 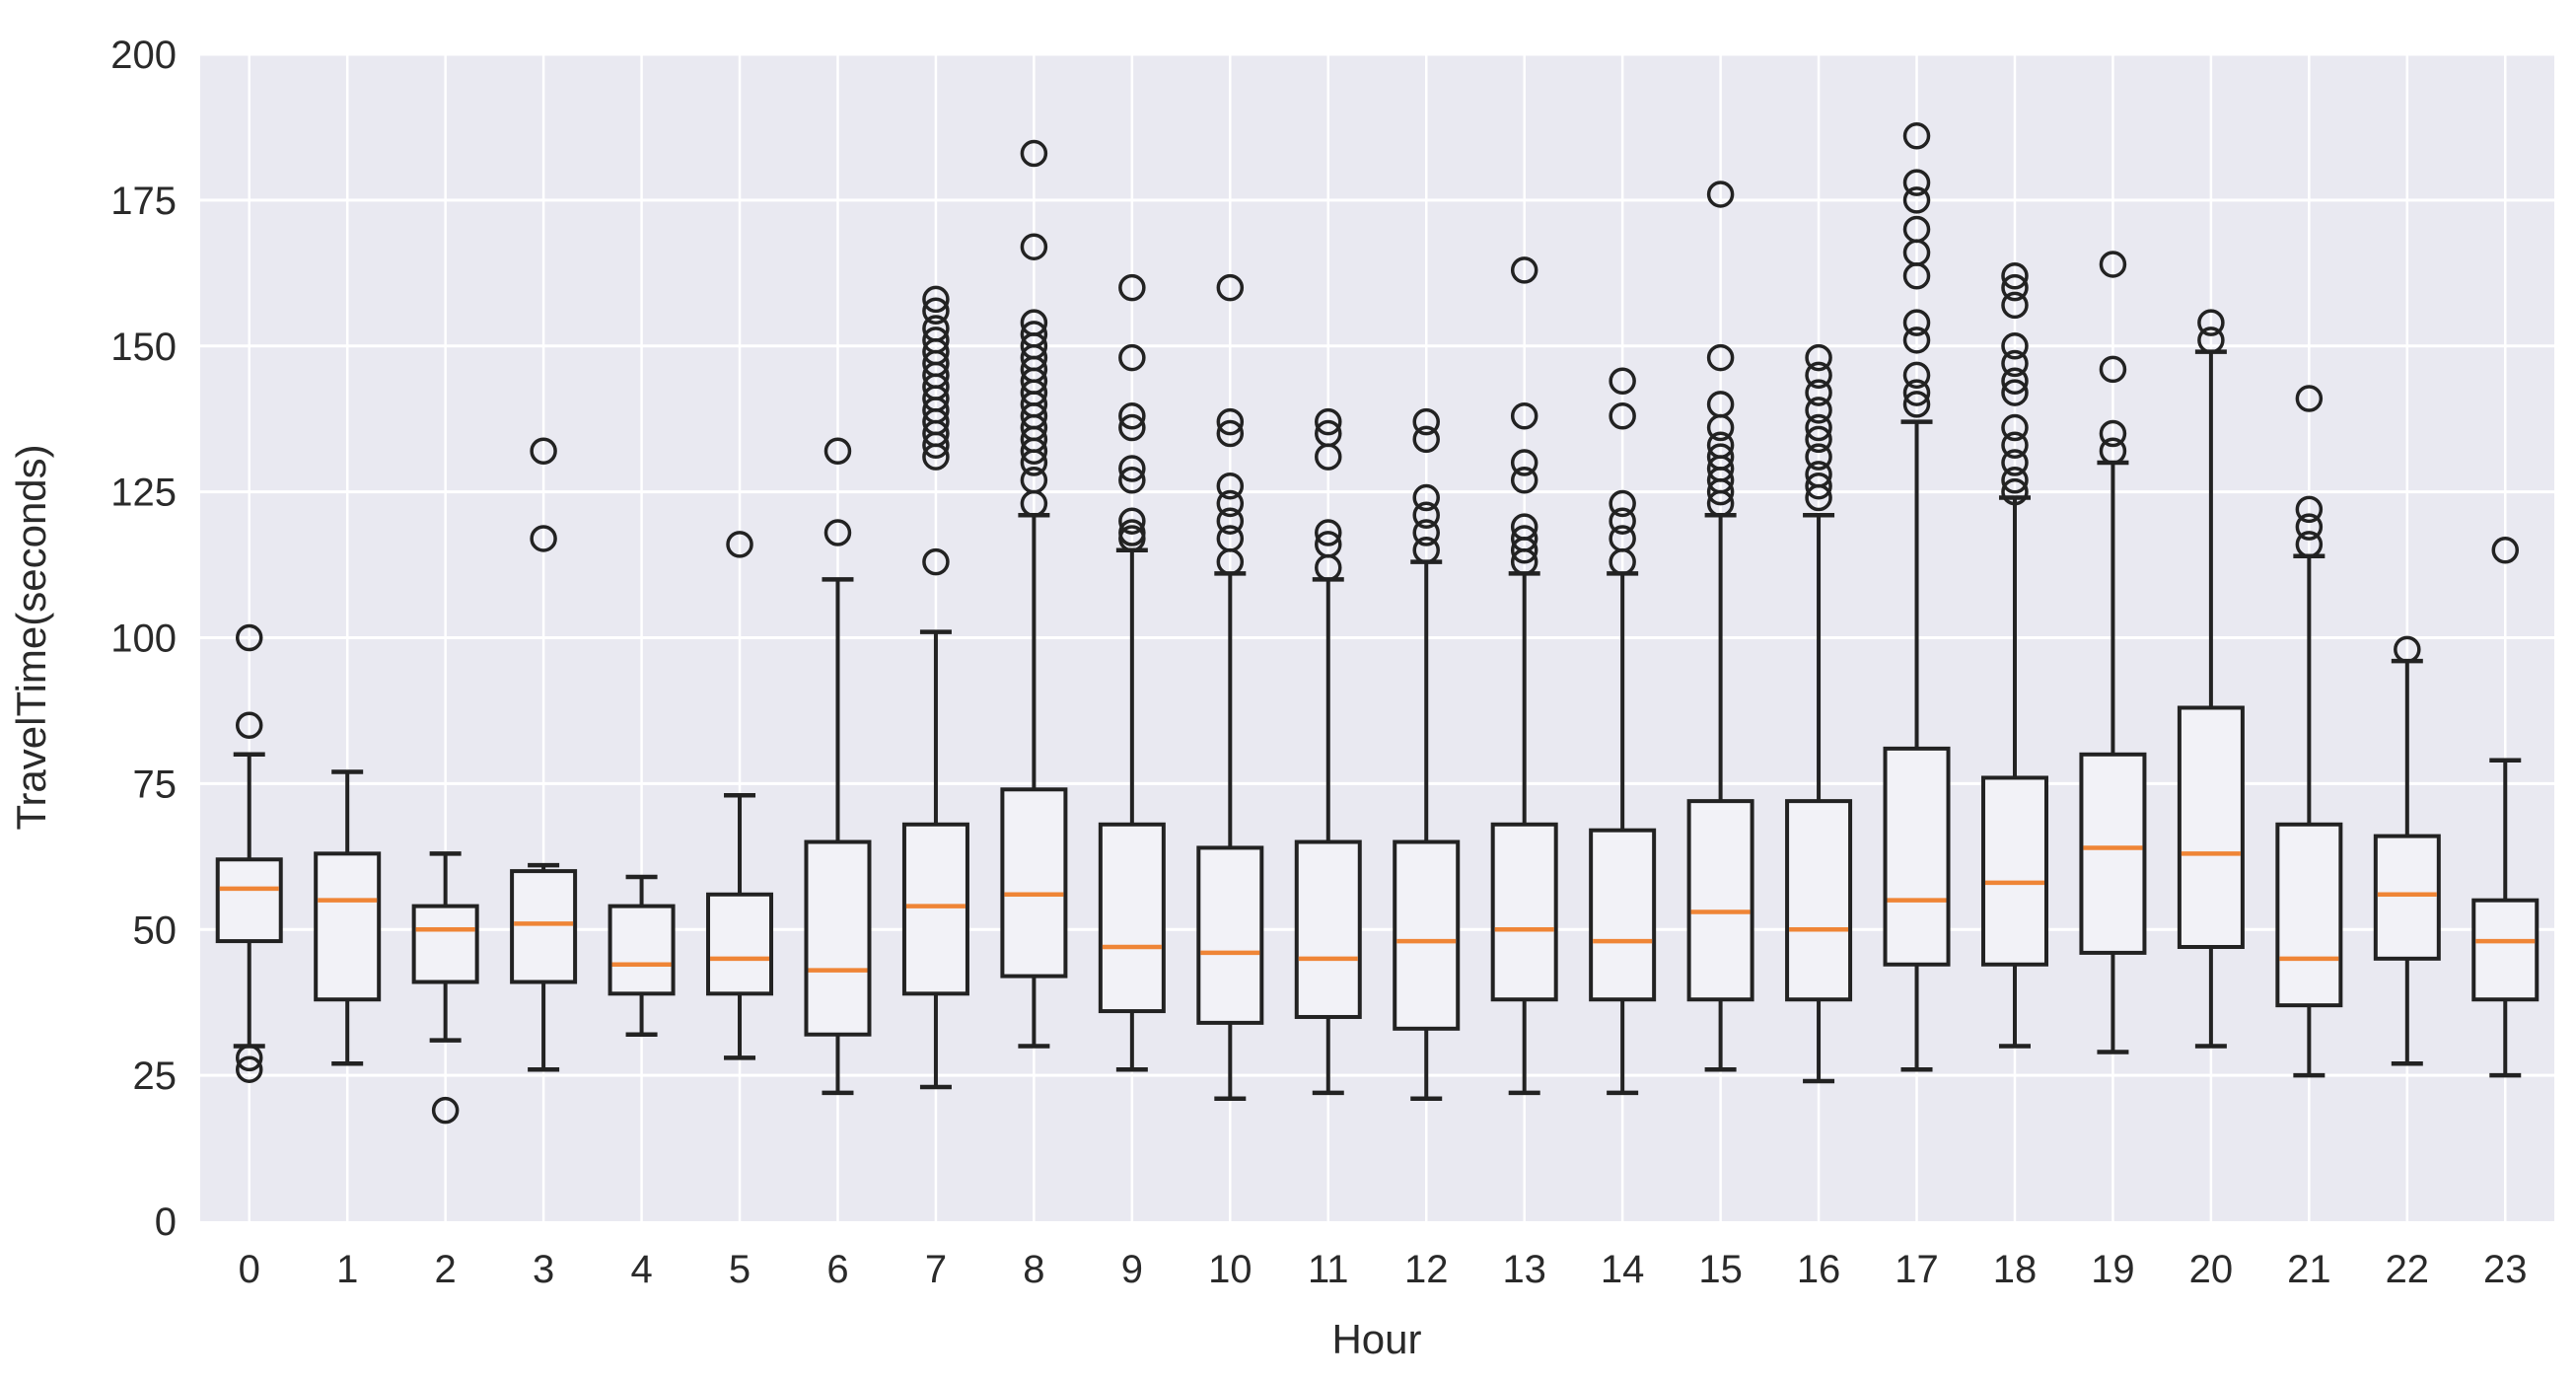 What do you see at coordinates (143, 347) in the screenshot?
I see `y-tick-label: 150` at bounding box center [143, 347].